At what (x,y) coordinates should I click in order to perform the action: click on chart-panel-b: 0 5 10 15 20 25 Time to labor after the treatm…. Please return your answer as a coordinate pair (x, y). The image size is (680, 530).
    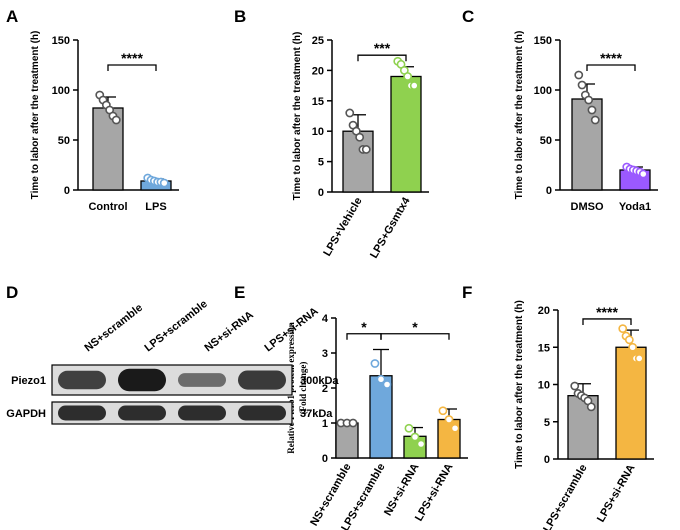
    Looking at the image, I should click on (360, 146).